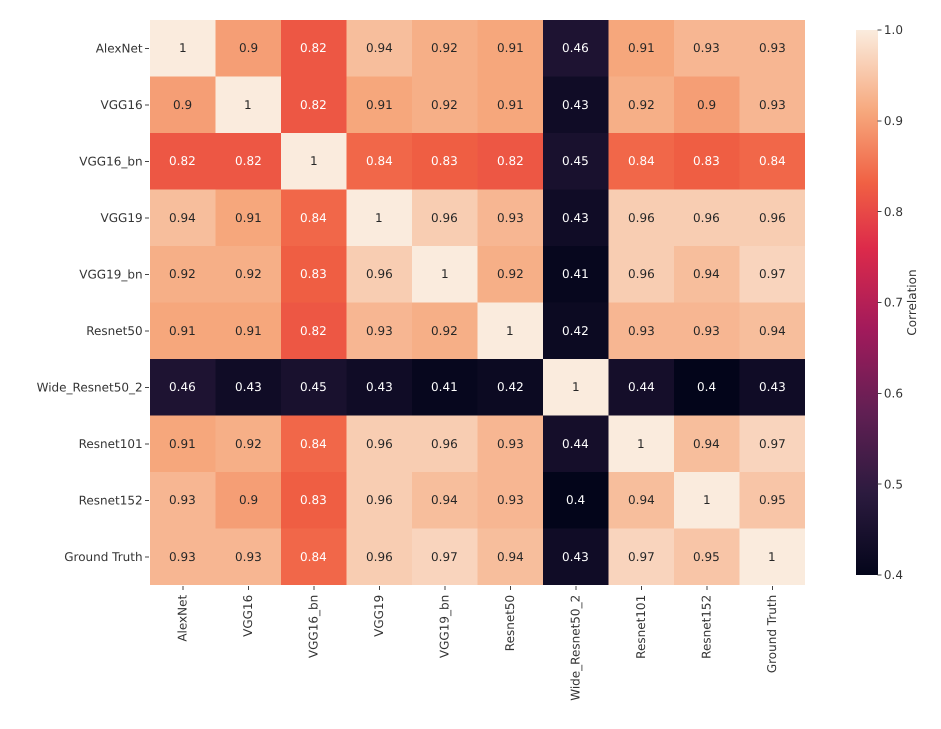  Describe the element at coordinates (510, 623) in the screenshot. I see `x-tick-label: Resnet50` at that location.